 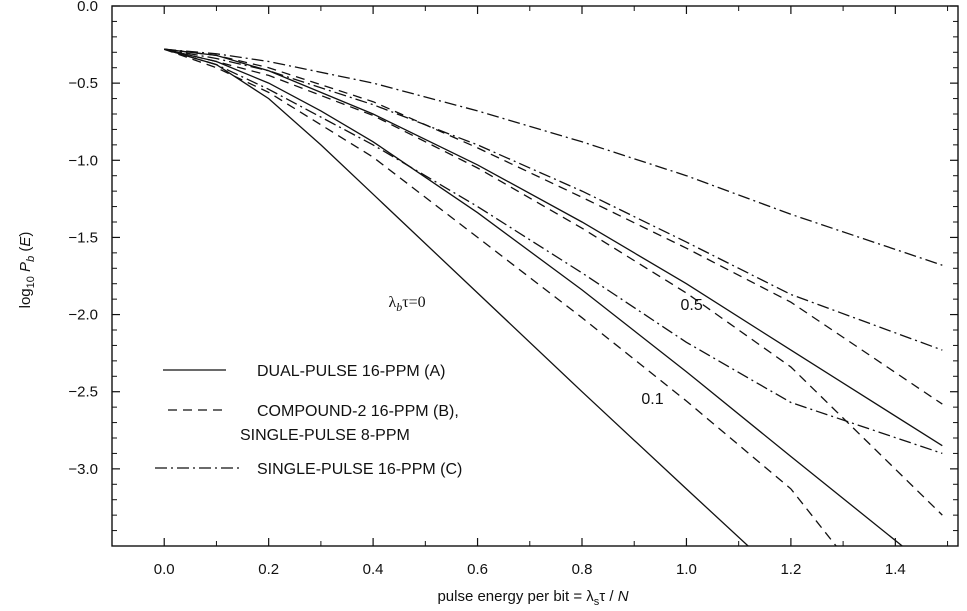 What do you see at coordinates (27, 270) in the screenshot?
I see `y-axis-title: log10 Pb (E)` at bounding box center [27, 270].